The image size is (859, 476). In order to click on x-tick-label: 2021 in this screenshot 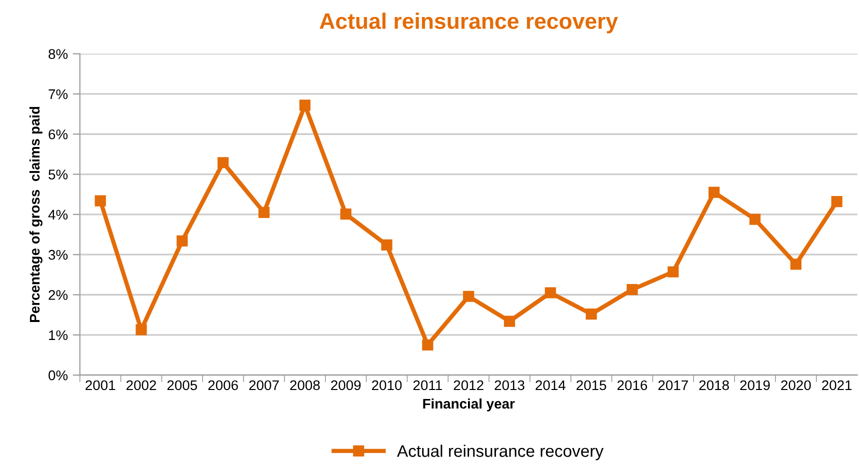, I will do `click(837, 385)`.